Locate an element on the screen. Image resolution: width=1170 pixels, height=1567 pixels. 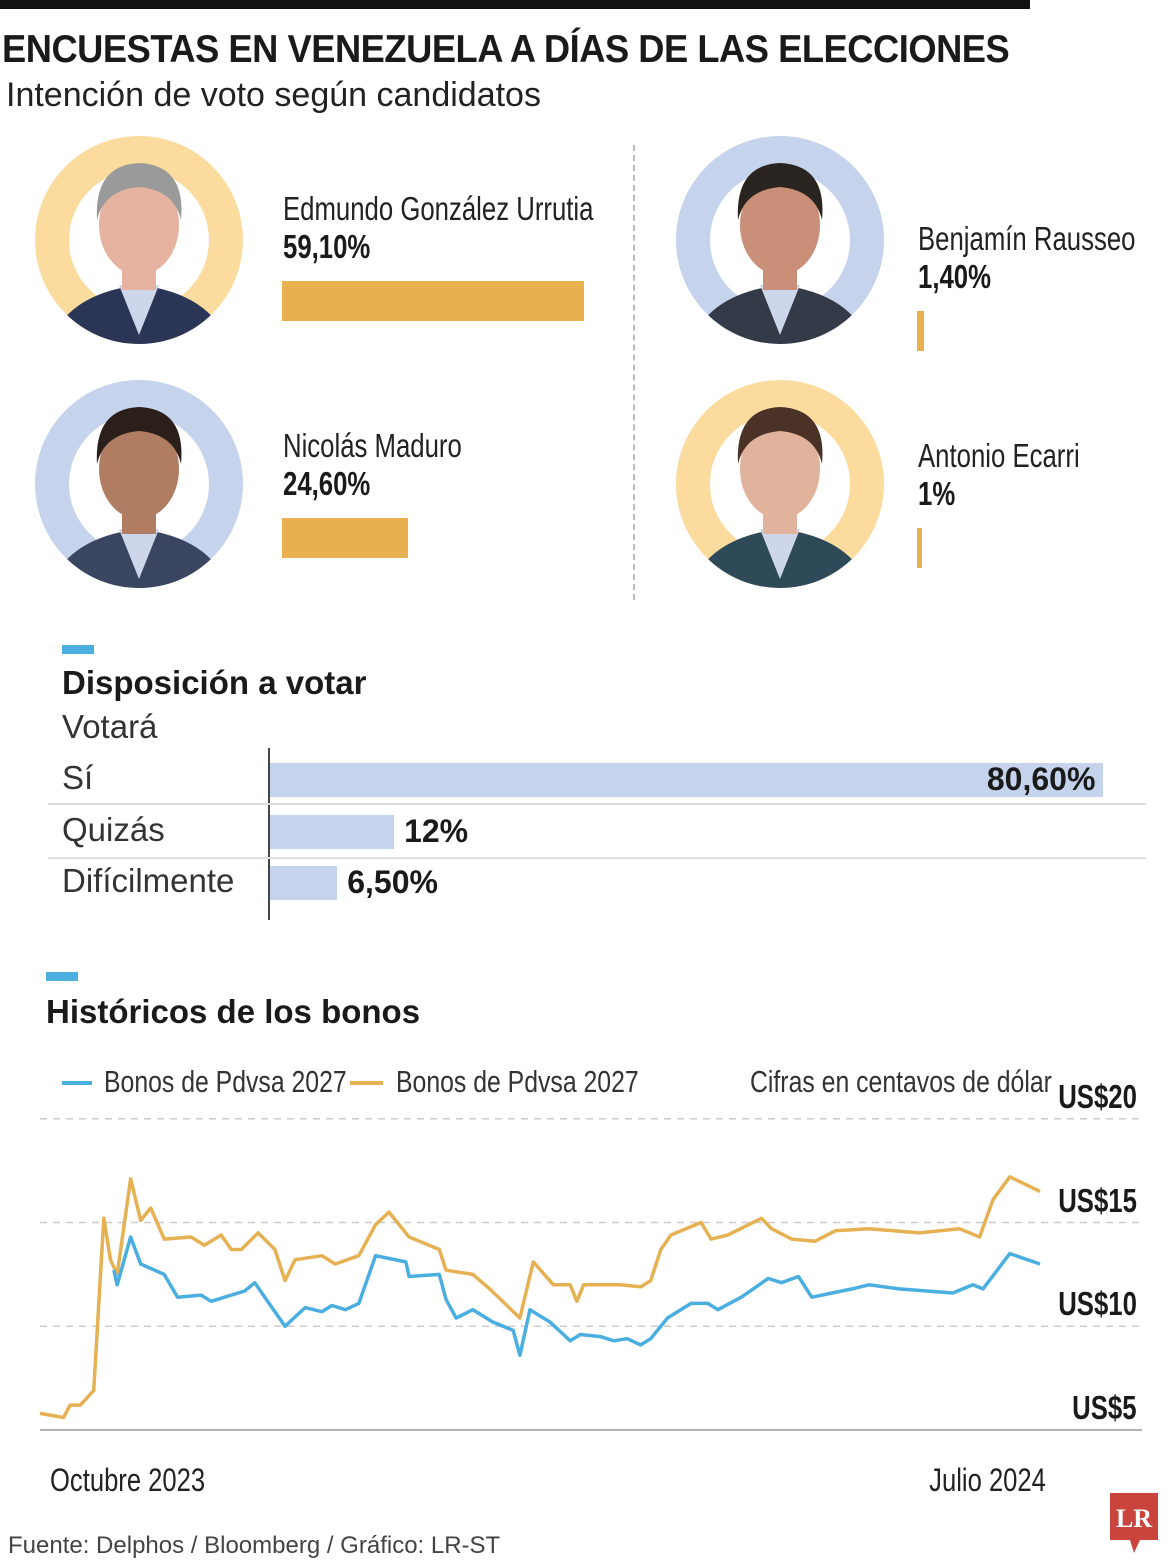
series-line-orange is located at coordinates (540, 1297).